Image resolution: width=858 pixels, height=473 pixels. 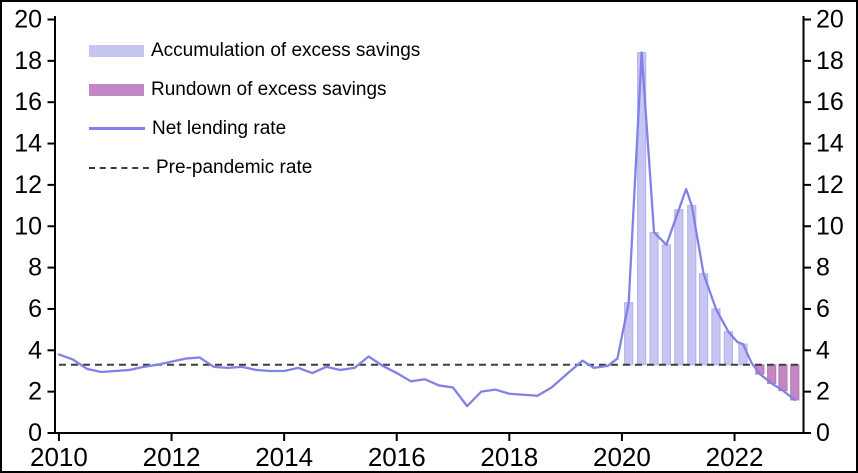 I want to click on x-tick-label: 2016, so click(x=397, y=457).